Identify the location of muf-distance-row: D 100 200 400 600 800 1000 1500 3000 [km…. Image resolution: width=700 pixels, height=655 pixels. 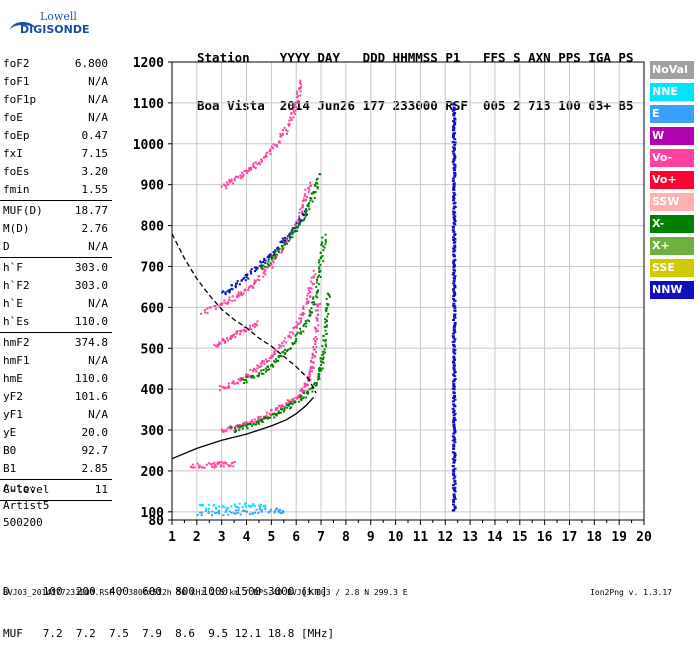
(165, 591).